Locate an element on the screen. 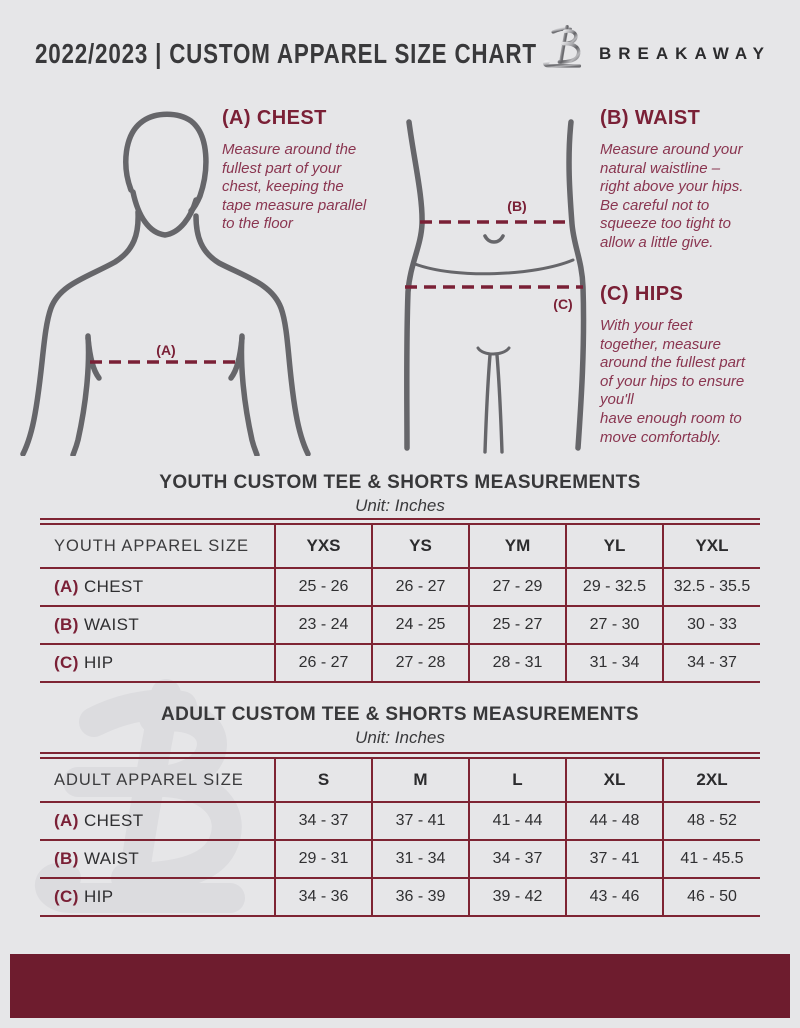 The height and width of the screenshot is (1028, 800). measurement-value: 39 - 42 is located at coordinates (517, 897).